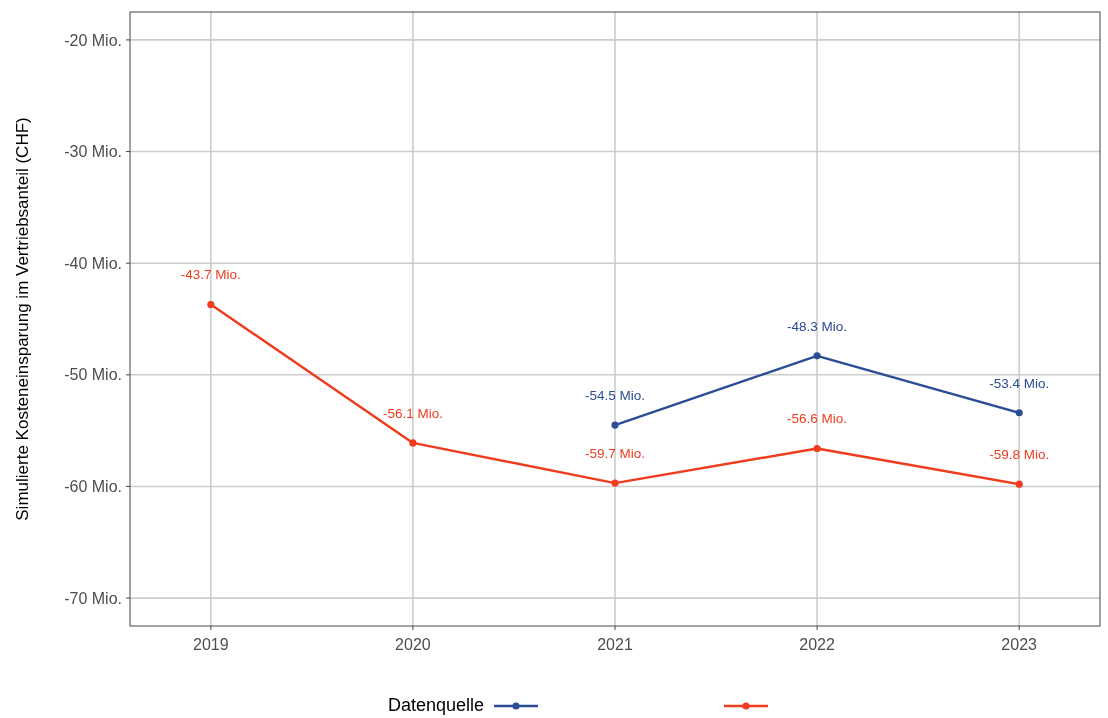 The image size is (1108, 718). I want to click on x-tick-label: 2020, so click(413, 644).